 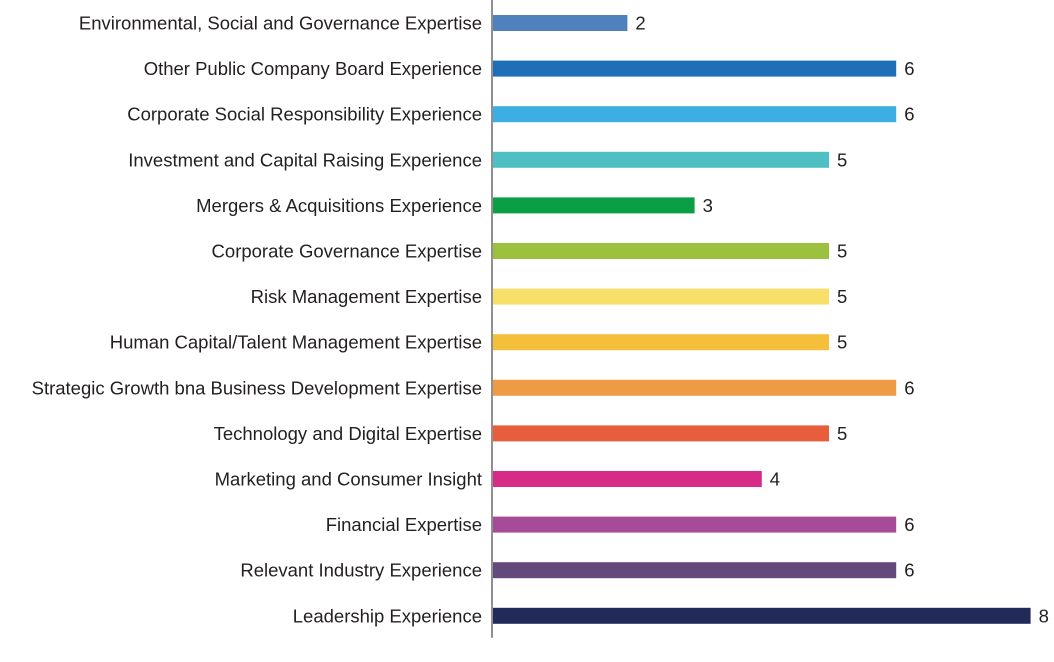 I want to click on data-label: 3, so click(x=708, y=205).